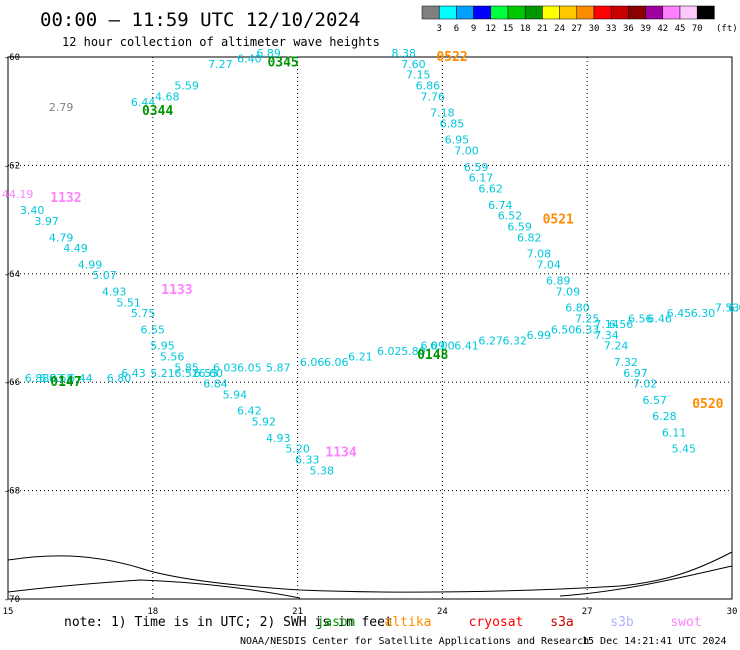 The image size is (740, 650). I want to click on legend-tick-label: 12, so click(490, 29).